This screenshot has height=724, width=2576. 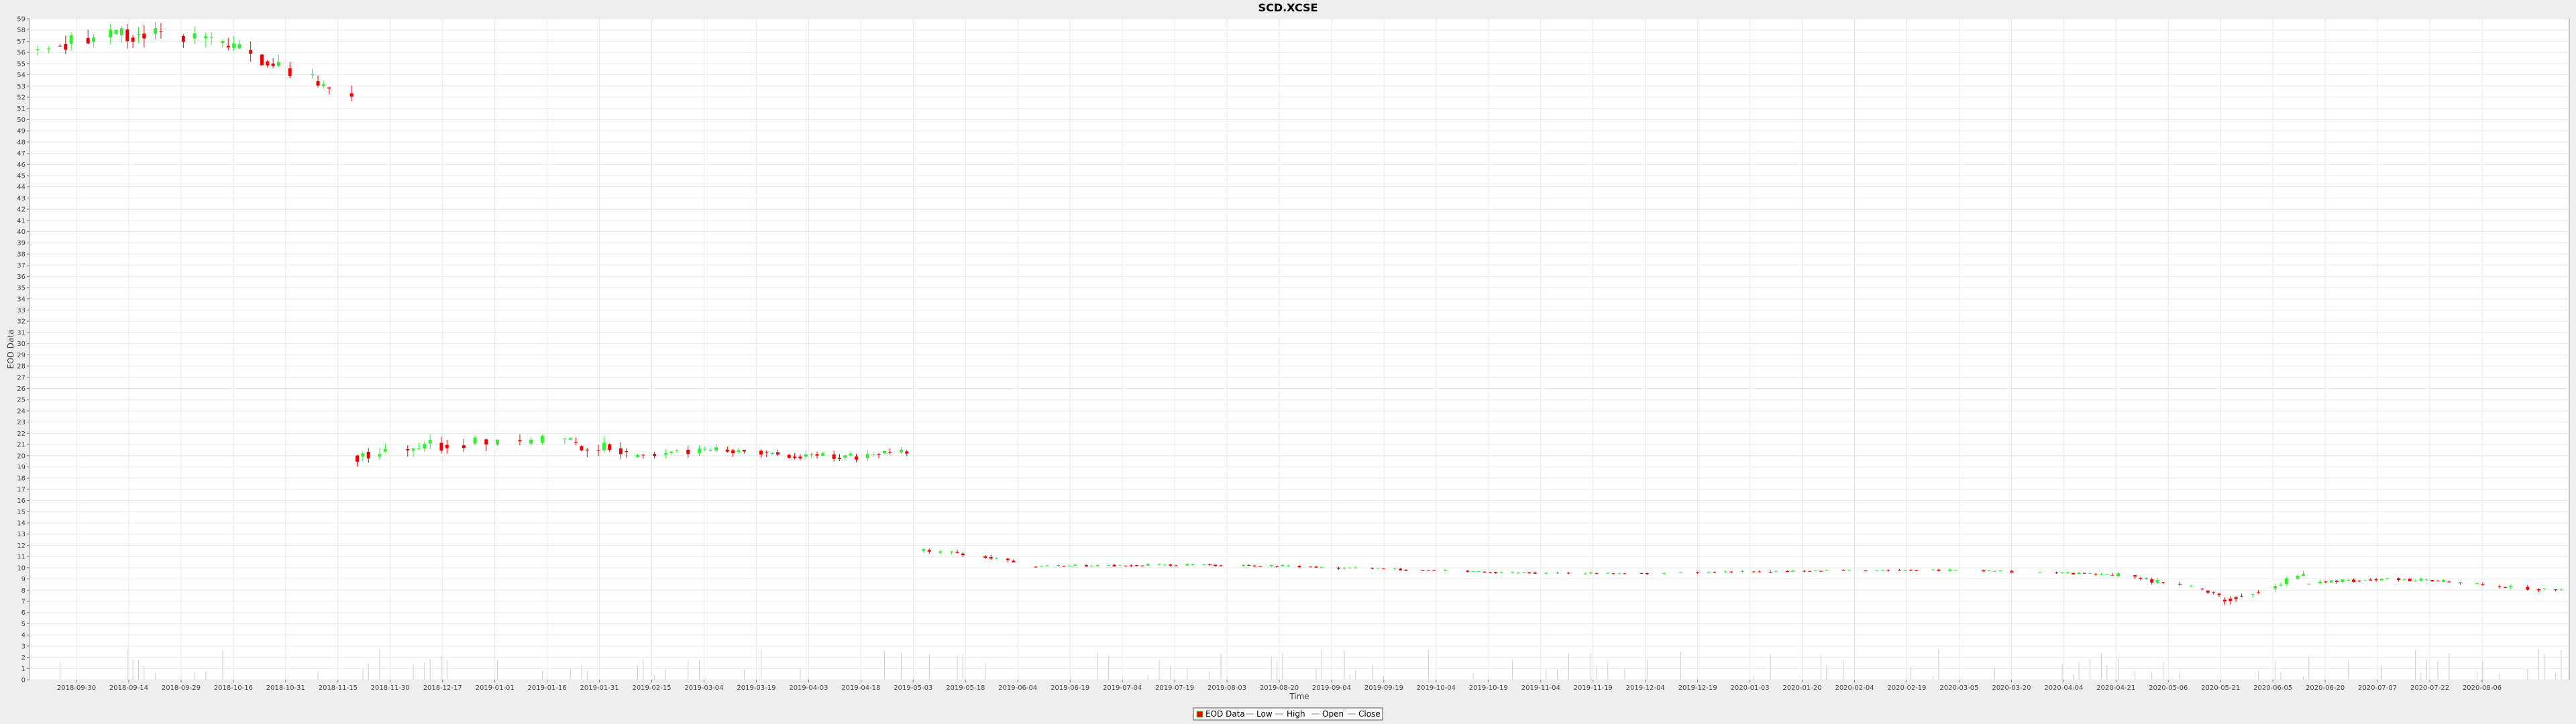 I want to click on x-tick-label: 2019-01-31, so click(x=599, y=688).